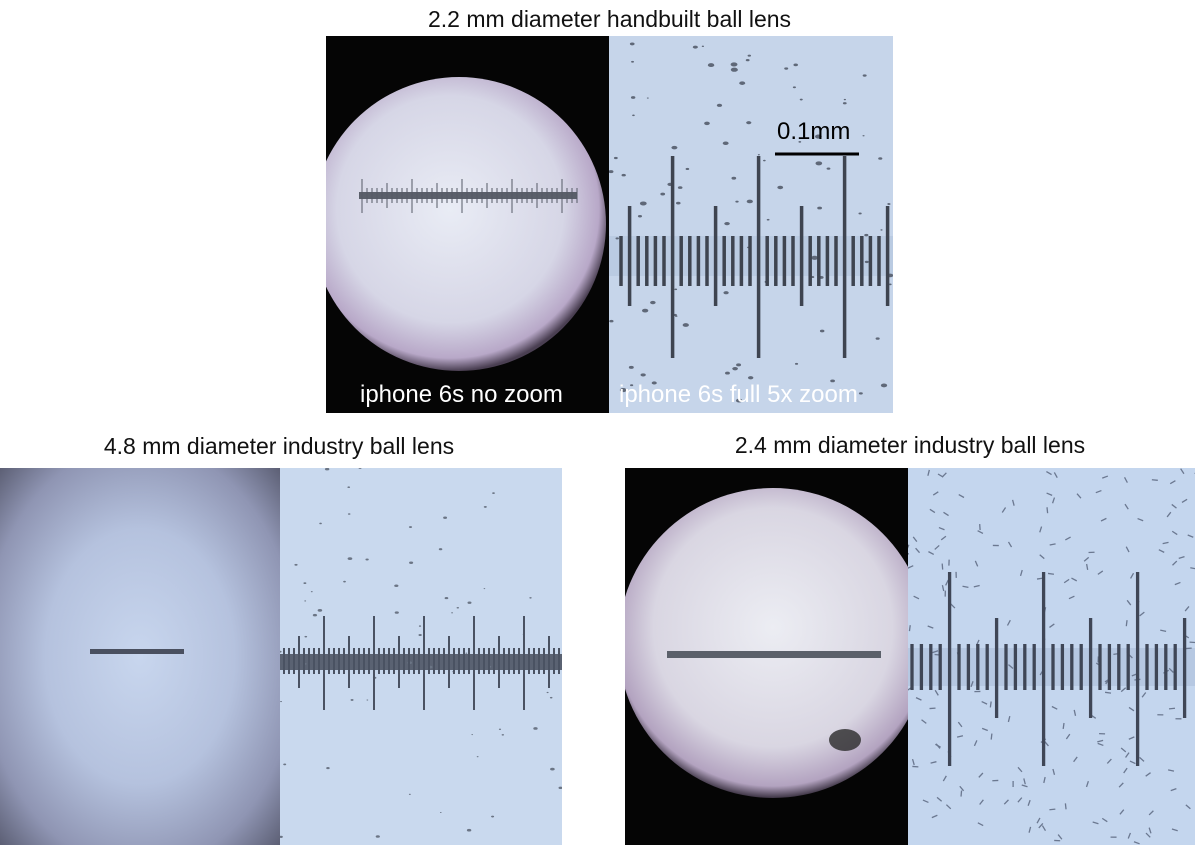  I want to click on photo-handbuilt-no-zoom: iphone 6s no zoom, so click(467, 224).